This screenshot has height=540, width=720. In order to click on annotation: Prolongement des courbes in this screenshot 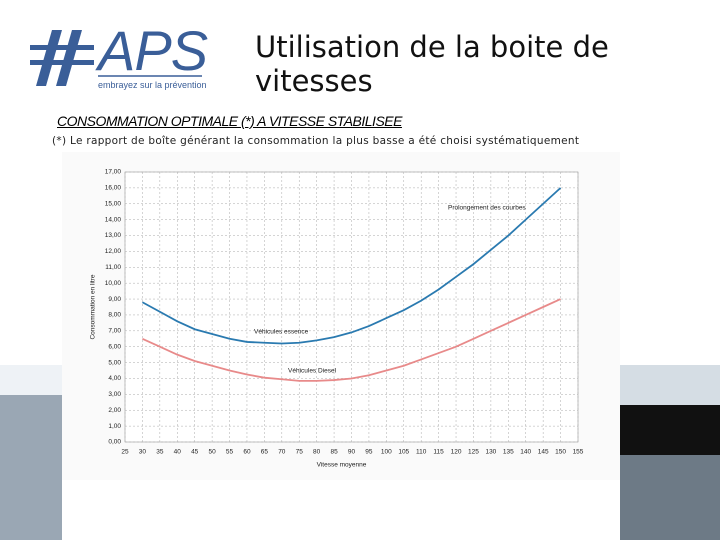, I will do `click(487, 208)`.